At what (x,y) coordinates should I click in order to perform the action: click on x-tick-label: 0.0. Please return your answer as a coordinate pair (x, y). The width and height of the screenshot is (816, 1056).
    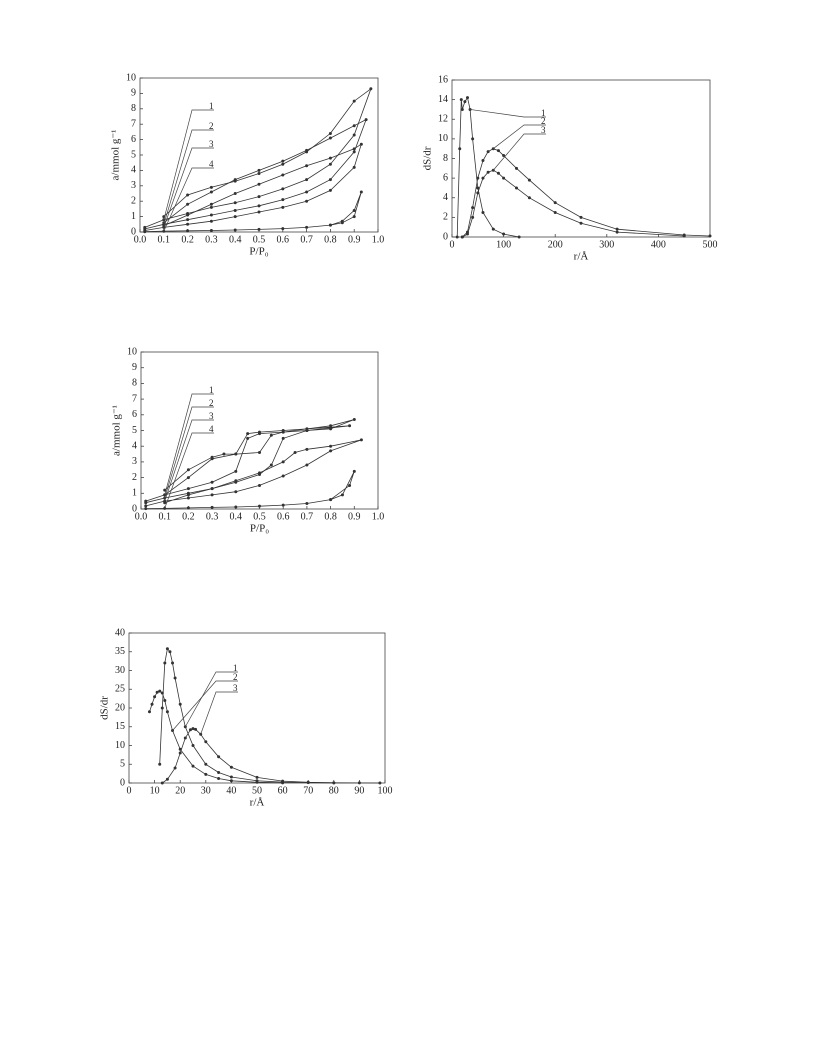
    Looking at the image, I should click on (141, 516).